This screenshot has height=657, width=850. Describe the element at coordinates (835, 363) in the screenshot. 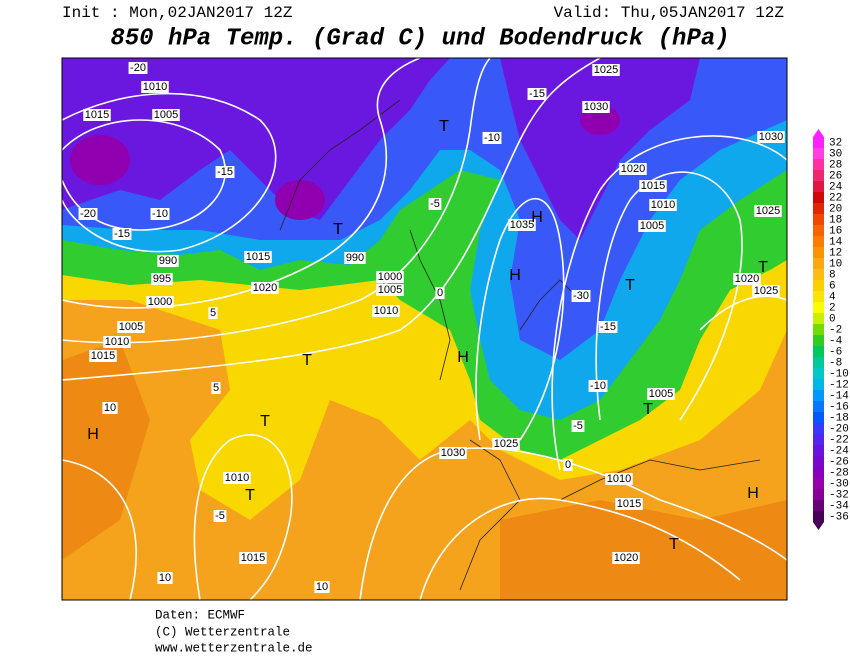

I see `colorbar-label: -8` at that location.